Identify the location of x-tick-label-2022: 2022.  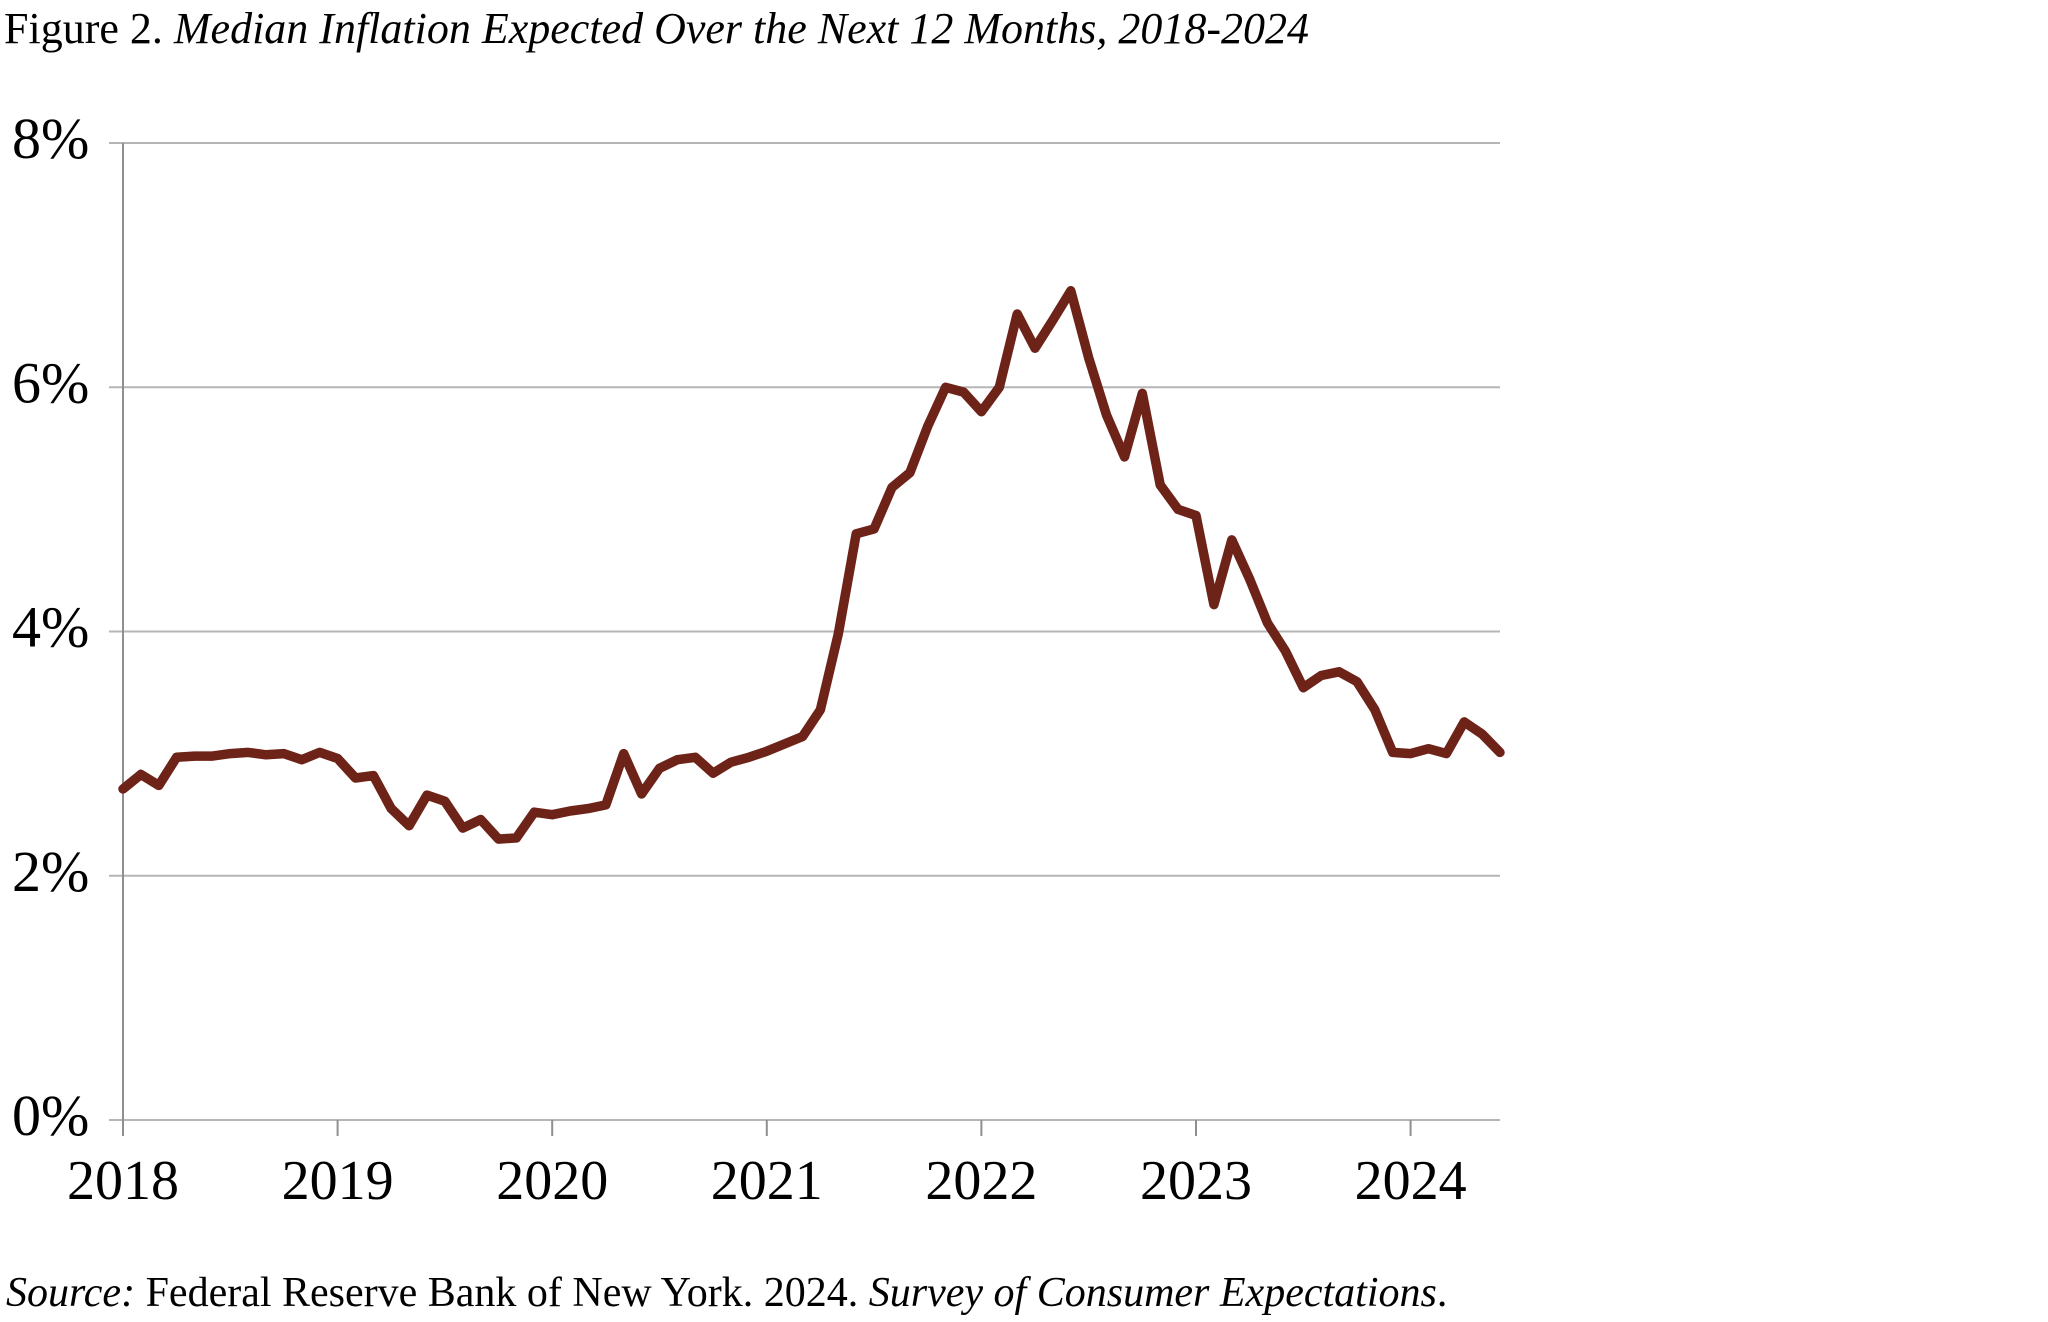
(981, 1181).